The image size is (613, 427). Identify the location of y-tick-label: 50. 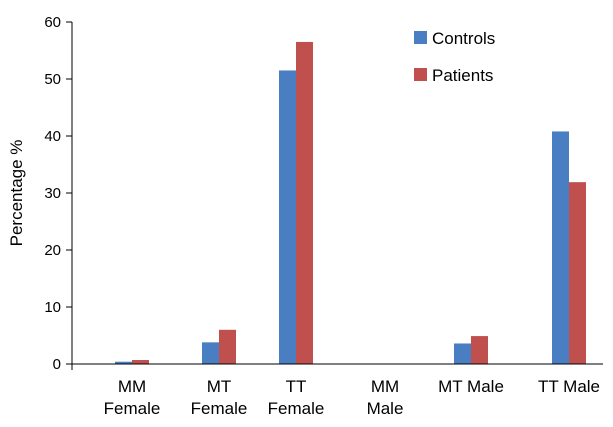
(52, 79).